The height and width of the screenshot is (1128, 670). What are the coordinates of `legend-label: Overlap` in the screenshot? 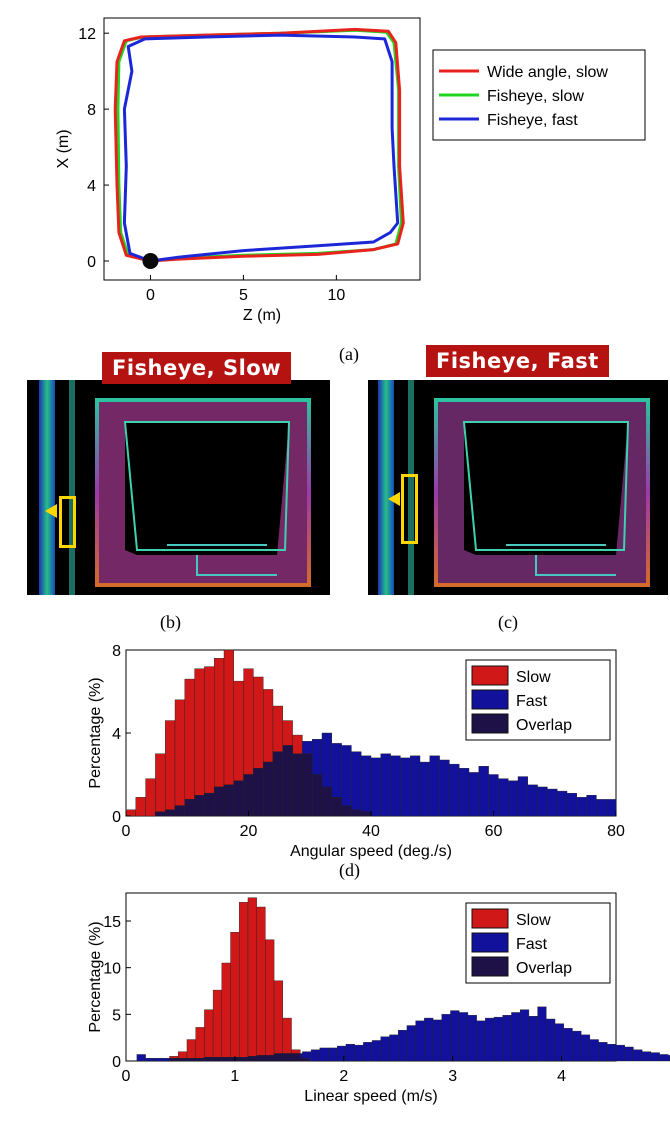 It's located at (544, 968).